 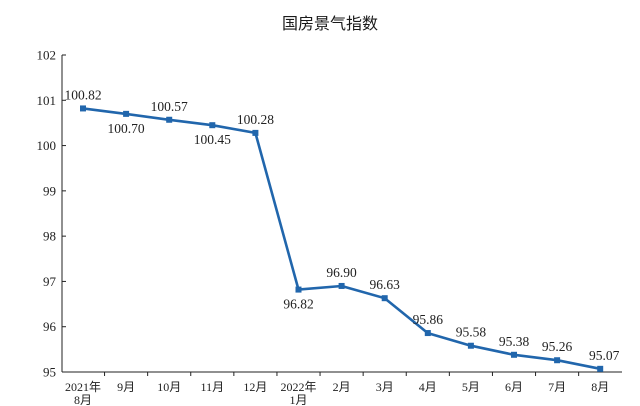 What do you see at coordinates (341, 272) in the screenshot?
I see `data-label: 96.90` at bounding box center [341, 272].